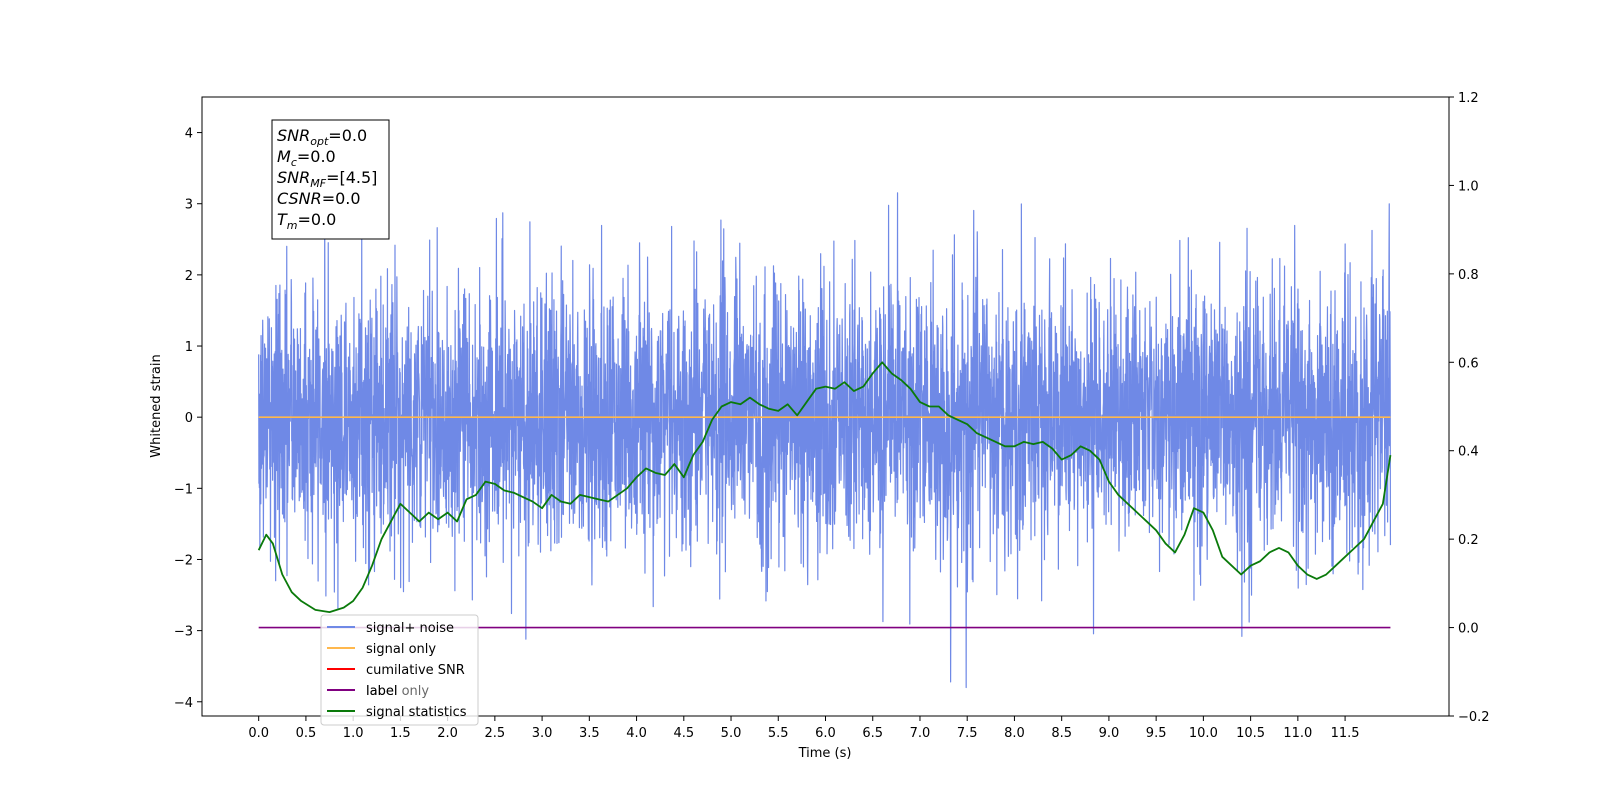 This screenshot has height=800, width=1600. Describe the element at coordinates (1109, 733) in the screenshot. I see `x-tick-label: 9.0` at that location.